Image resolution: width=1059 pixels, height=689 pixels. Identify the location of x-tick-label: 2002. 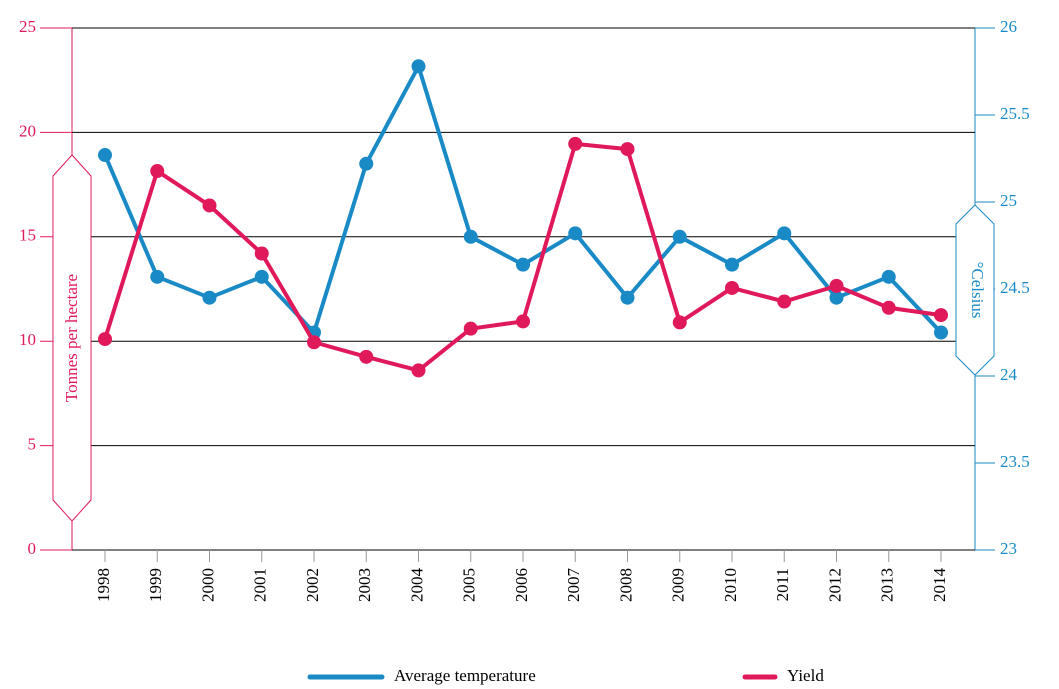
(312, 585).